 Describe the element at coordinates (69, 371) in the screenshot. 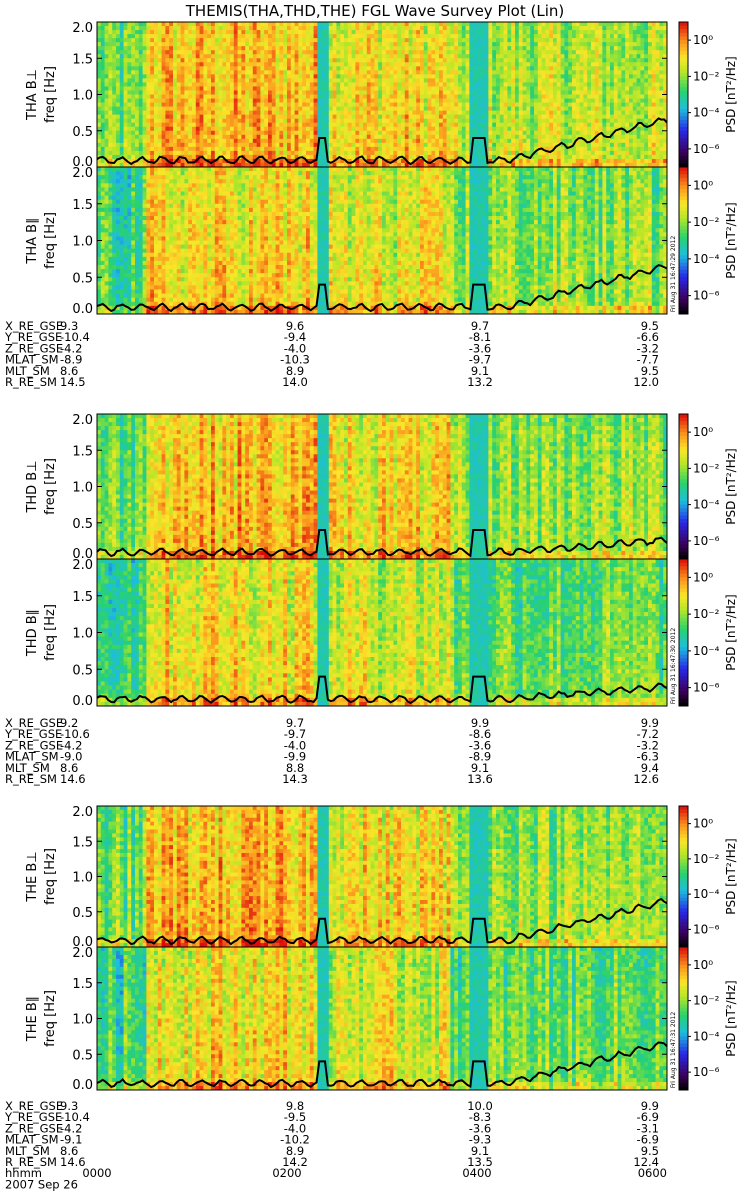

I see `orbit-value: 8.6` at that location.